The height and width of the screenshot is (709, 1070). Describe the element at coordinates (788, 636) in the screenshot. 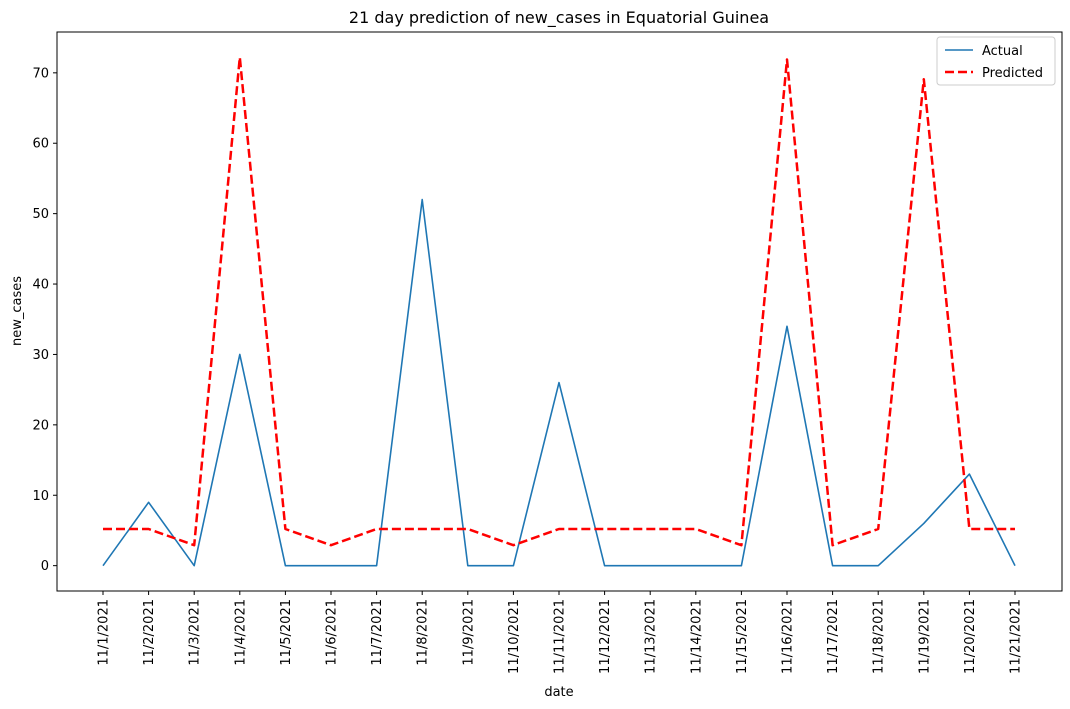

I see `x-tick-label: 11/16/2021` at that location.